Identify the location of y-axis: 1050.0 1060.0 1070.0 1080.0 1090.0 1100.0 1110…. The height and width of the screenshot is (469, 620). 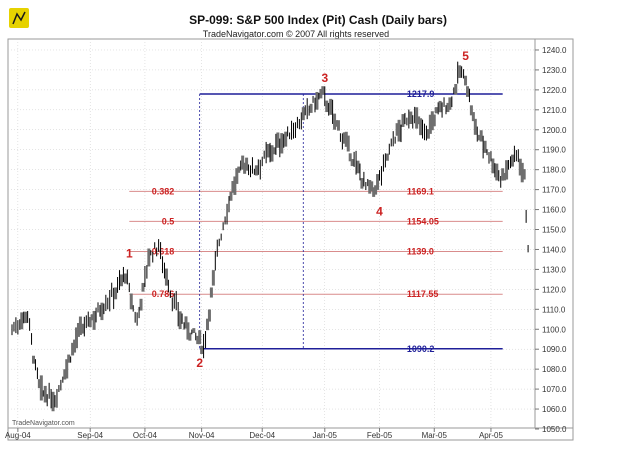
(551, 240).